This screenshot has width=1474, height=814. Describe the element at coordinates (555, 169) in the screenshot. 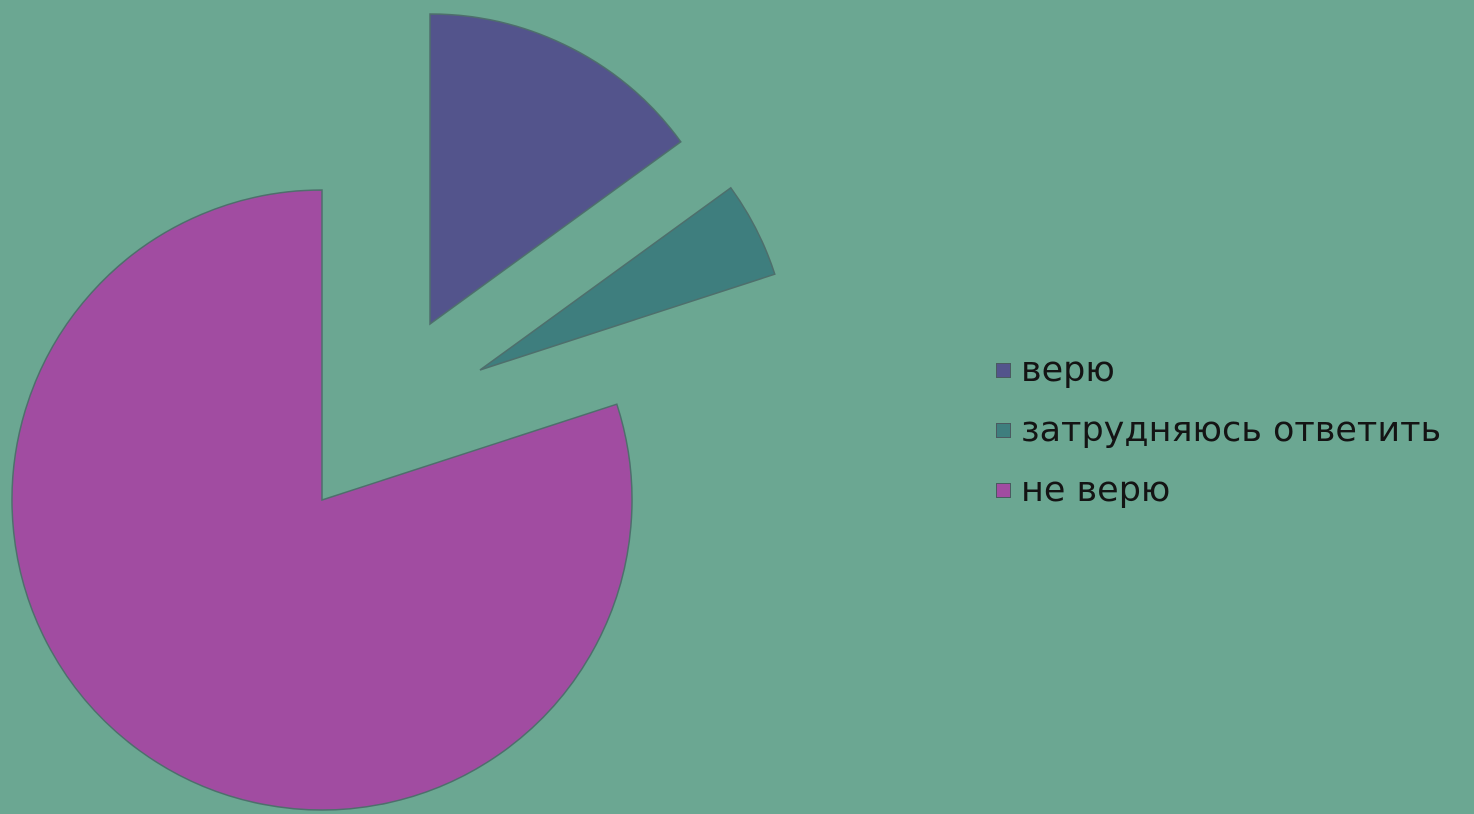

I see `pie-slice-believe` at that location.